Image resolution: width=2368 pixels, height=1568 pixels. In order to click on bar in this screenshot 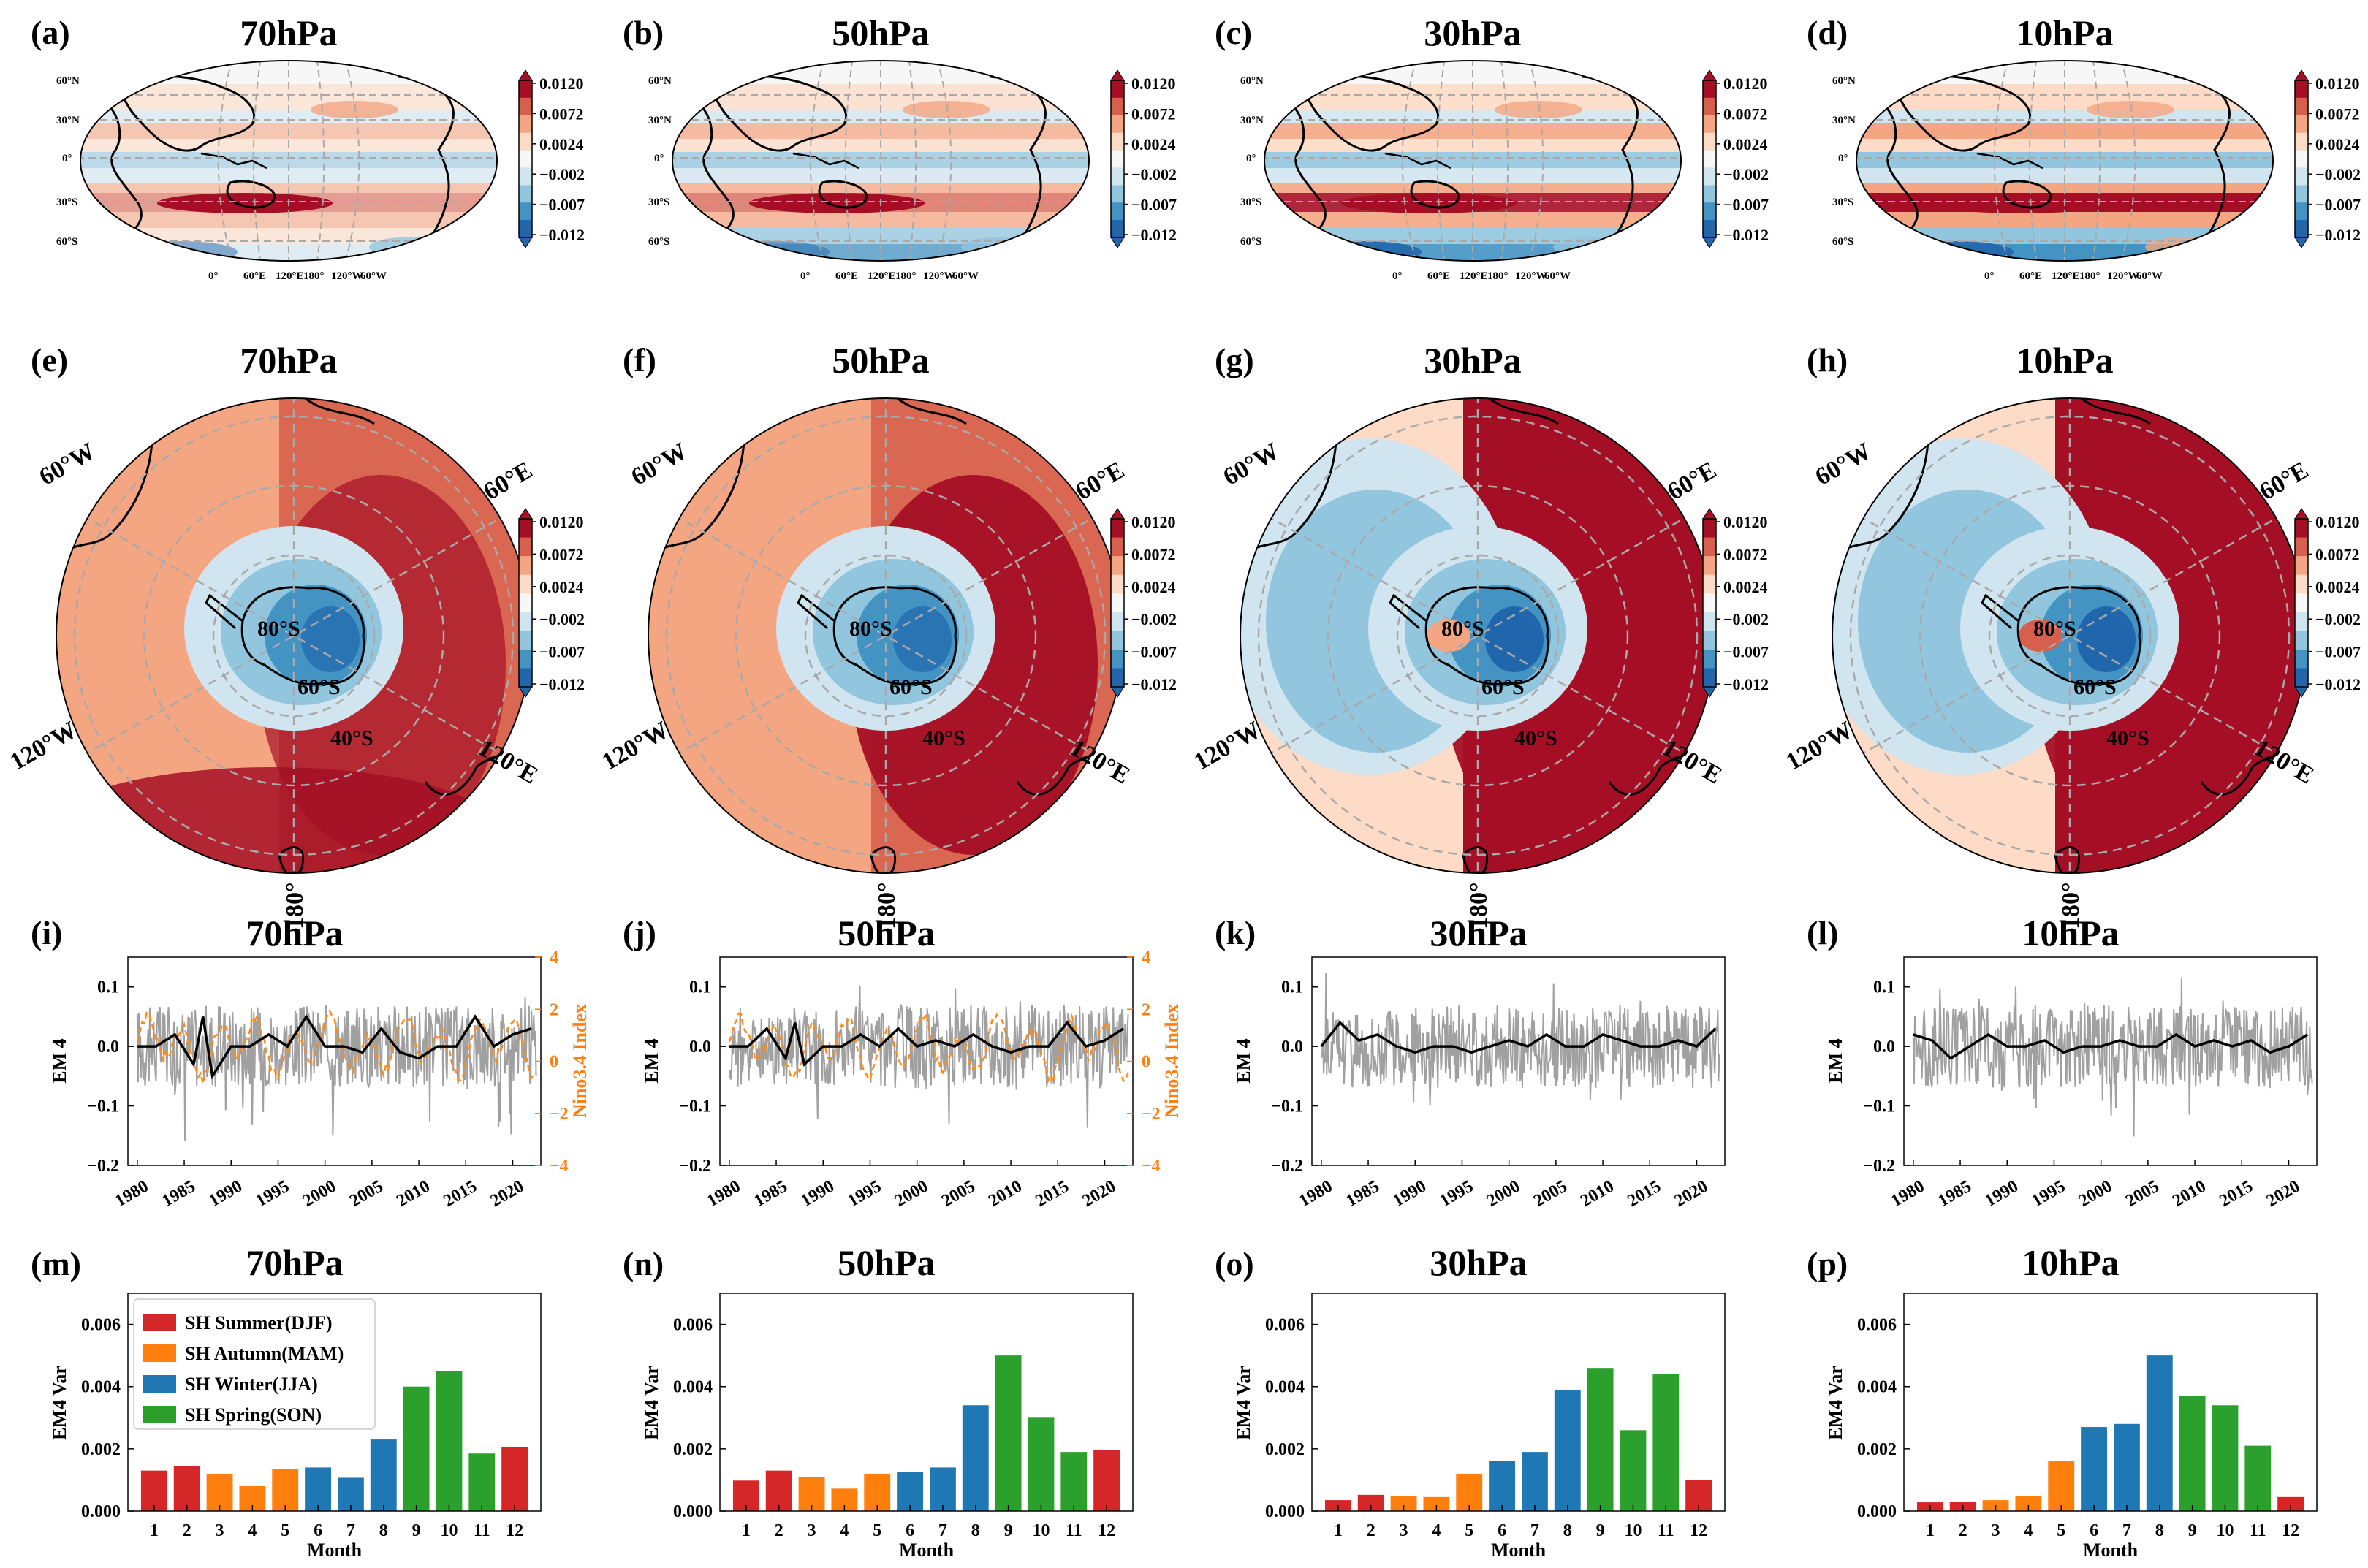, I will do `click(2192, 1453)`.